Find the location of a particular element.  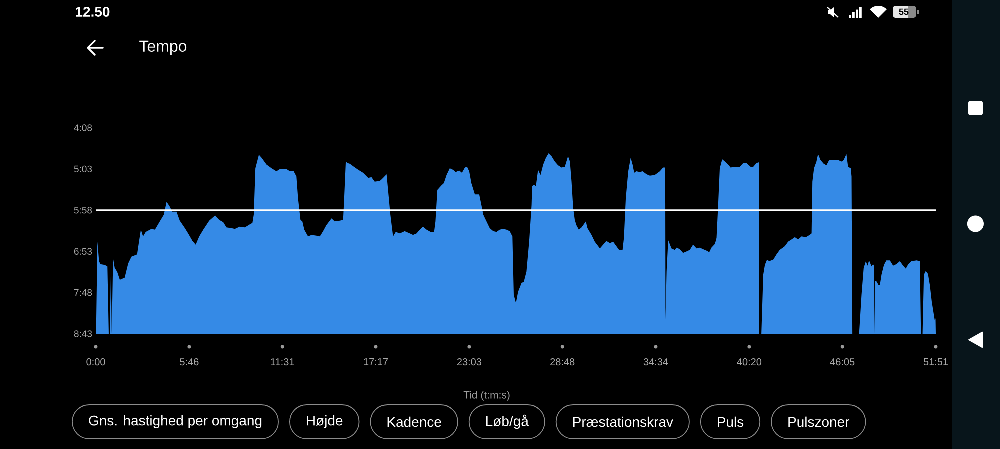

text: 12.50 is located at coordinates (93, 12).